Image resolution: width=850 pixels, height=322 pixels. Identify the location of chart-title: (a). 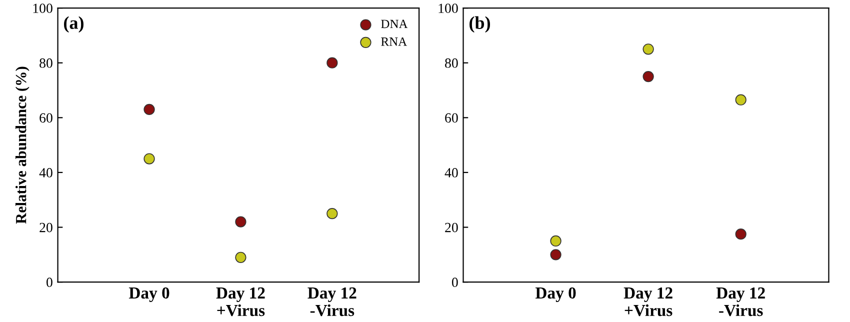
(74, 24).